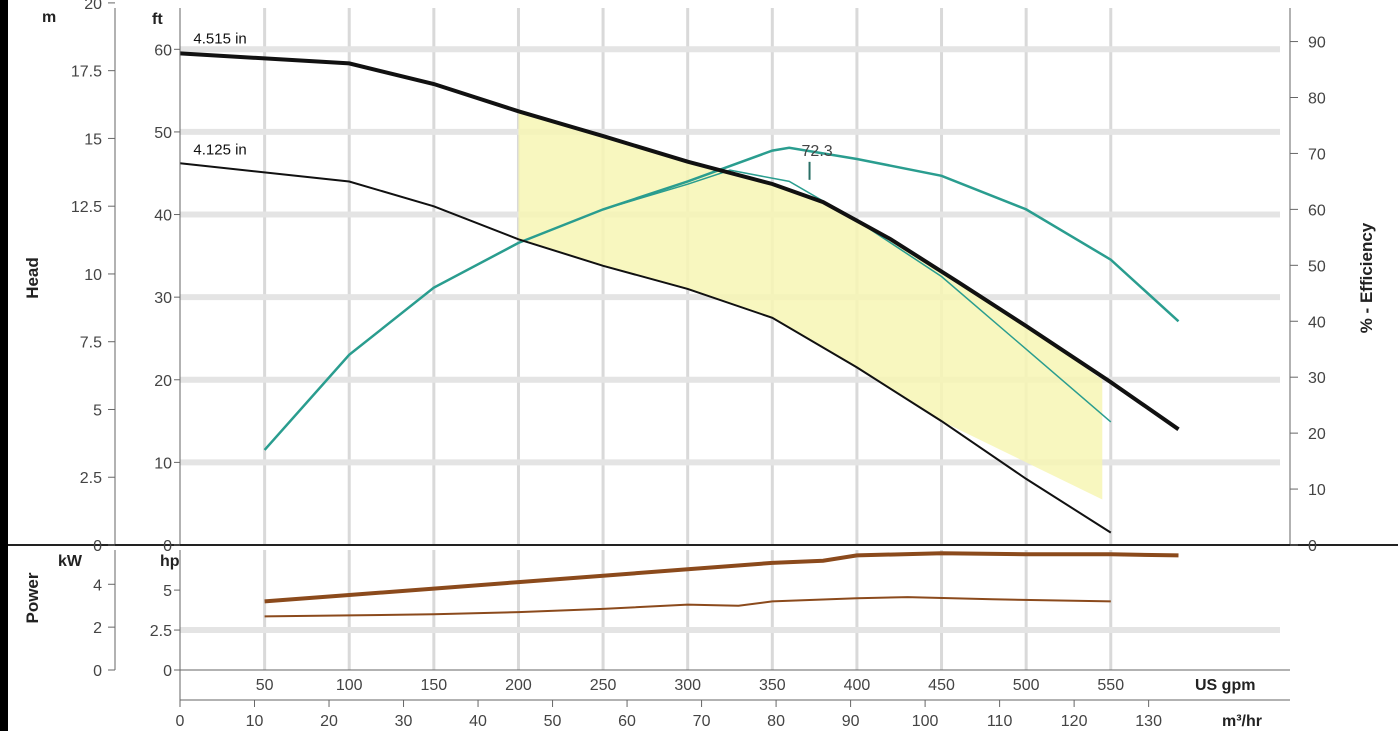 The width and height of the screenshot is (1398, 731). What do you see at coordinates (91, 343) in the screenshot?
I see `head-m-tick-3: 7.5` at bounding box center [91, 343].